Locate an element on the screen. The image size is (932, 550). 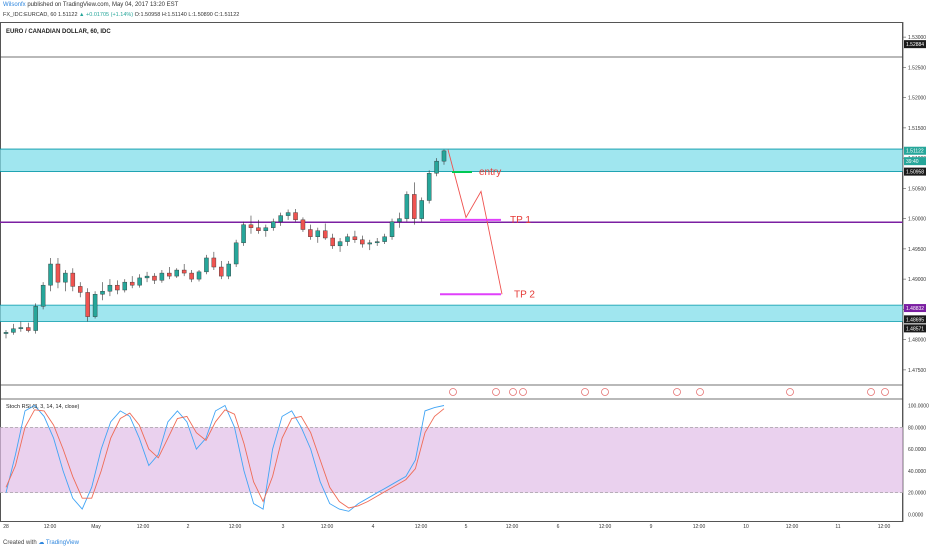
tradingview-logo-icon: ☁ is located at coordinates (41, 543).